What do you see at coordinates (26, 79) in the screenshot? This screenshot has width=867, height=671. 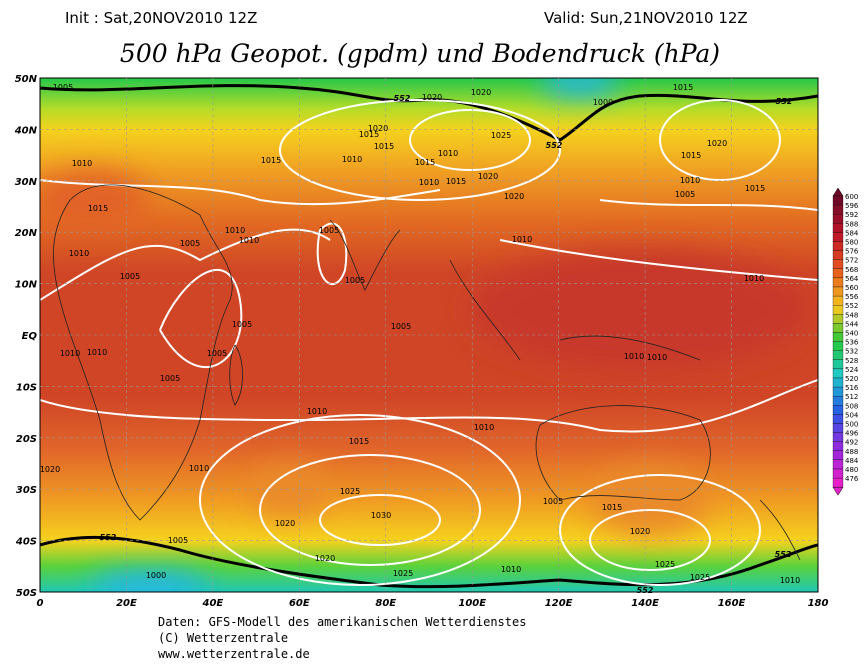 I see `lat-label: 50N` at bounding box center [26, 79].